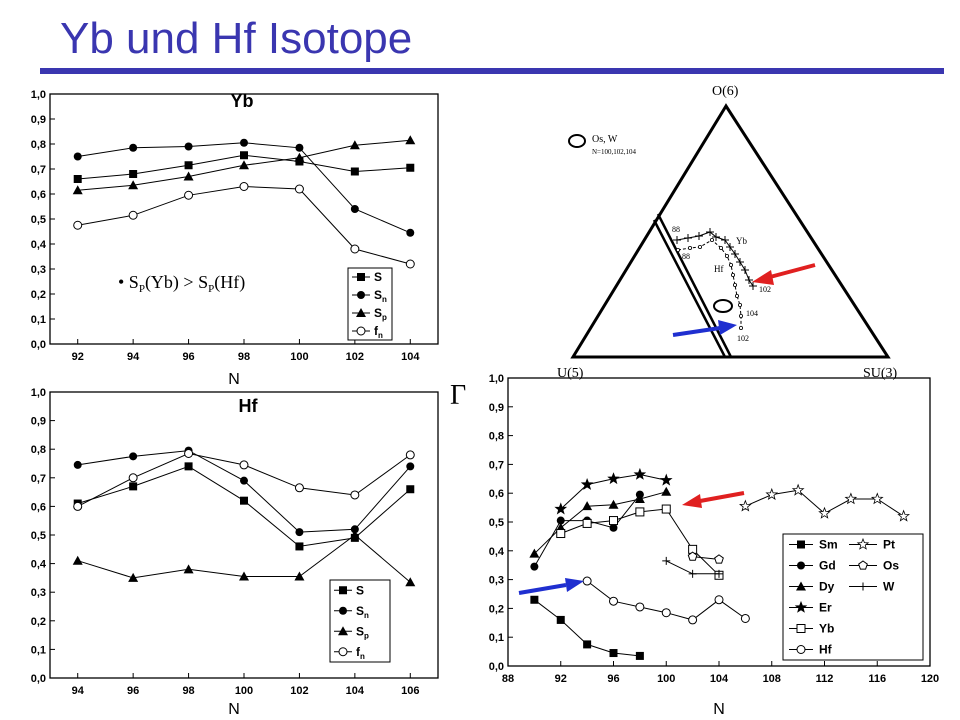  I want to click on data-point-sn, so click(244, 142).